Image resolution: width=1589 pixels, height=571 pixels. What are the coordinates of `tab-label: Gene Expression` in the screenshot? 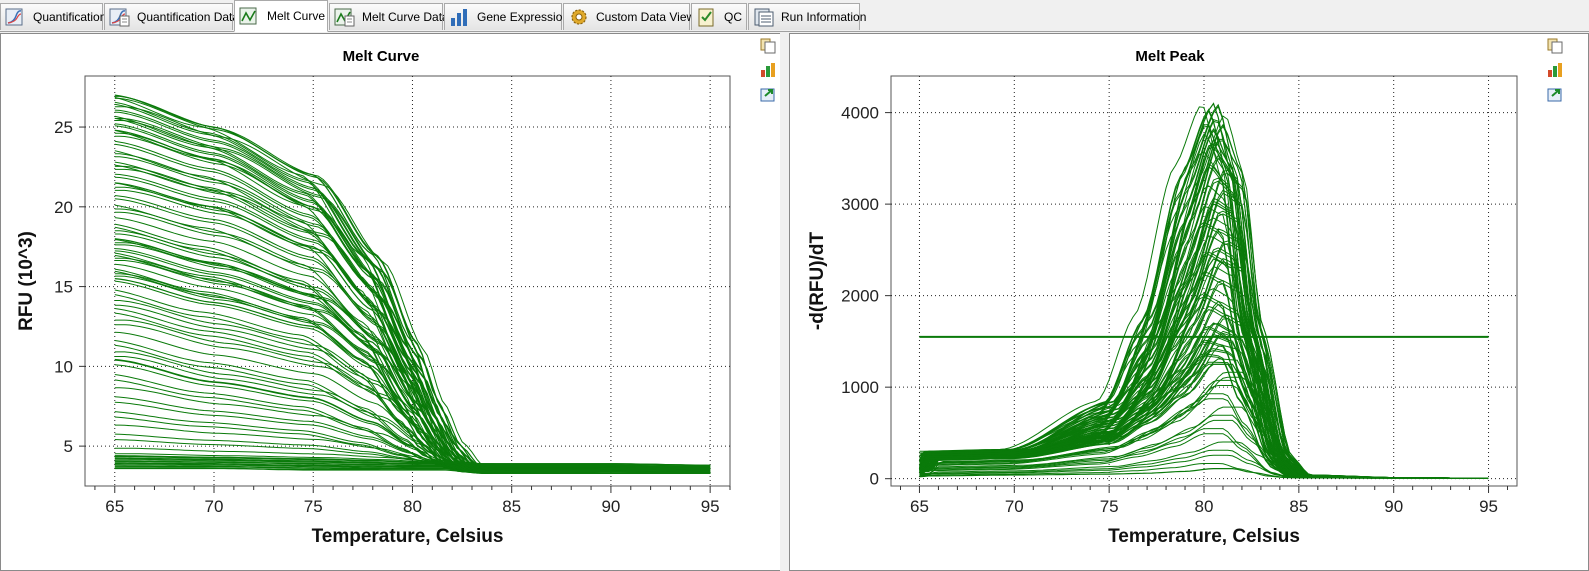 It's located at (523, 17).